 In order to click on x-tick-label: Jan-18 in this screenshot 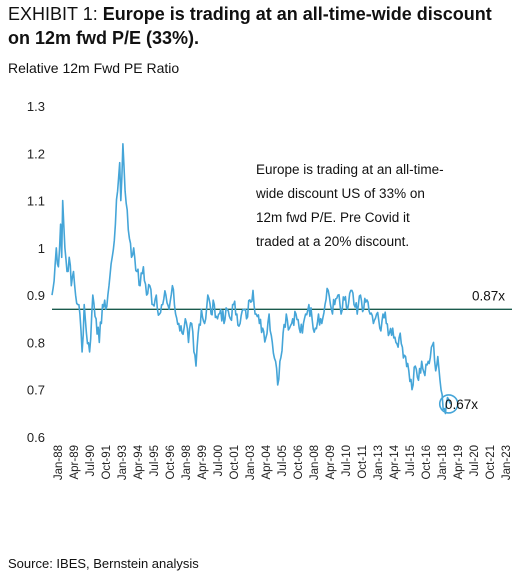, I will do `click(443, 462)`.